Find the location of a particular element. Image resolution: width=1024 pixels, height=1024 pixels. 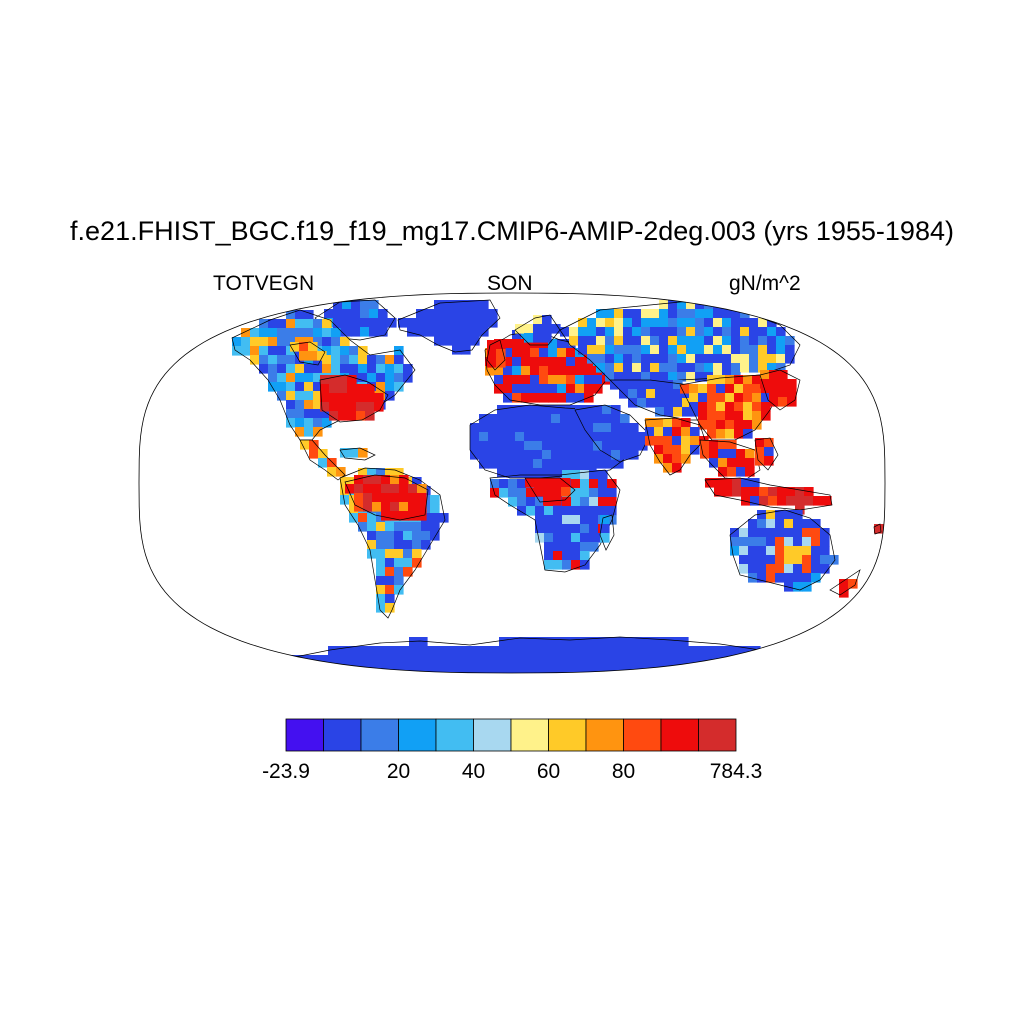

colorbar-label: -23.9 is located at coordinates (286, 771).